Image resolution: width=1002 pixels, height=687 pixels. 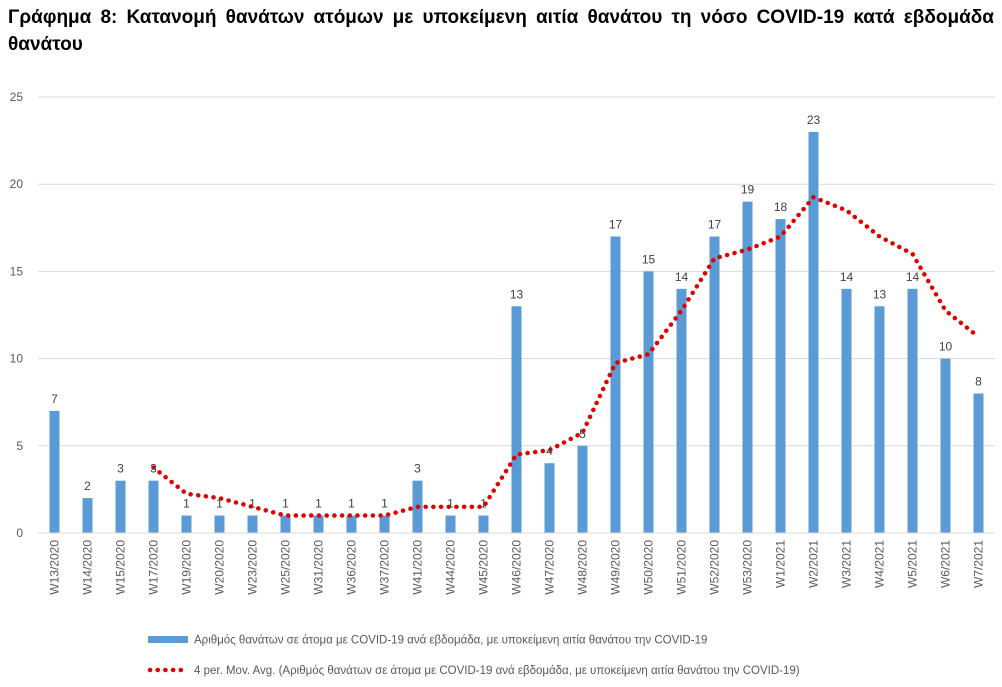 I want to click on x-tick-label: W36/2020, so click(x=352, y=567).